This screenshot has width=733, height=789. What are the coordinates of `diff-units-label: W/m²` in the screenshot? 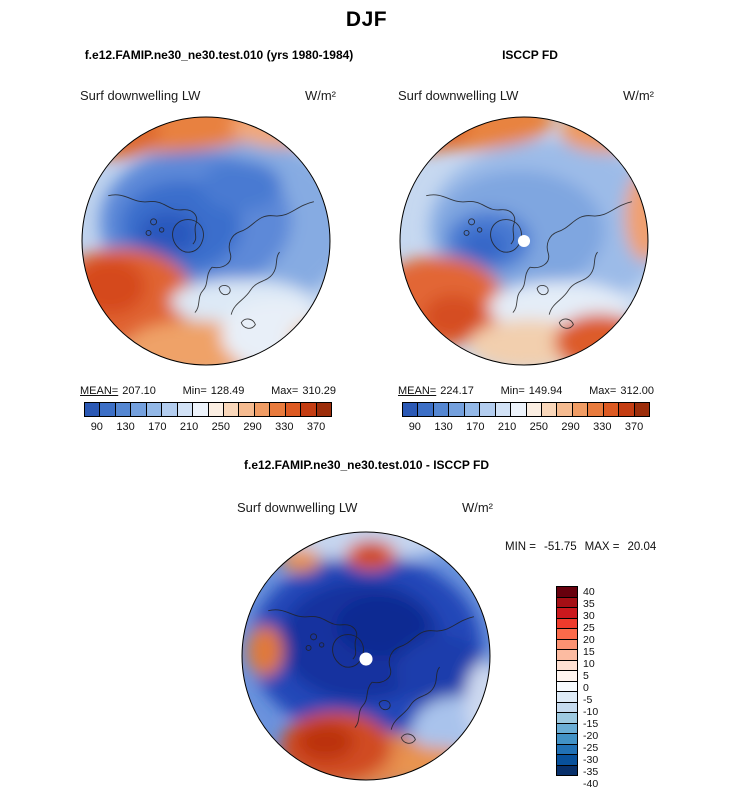 It's located at (477, 507).